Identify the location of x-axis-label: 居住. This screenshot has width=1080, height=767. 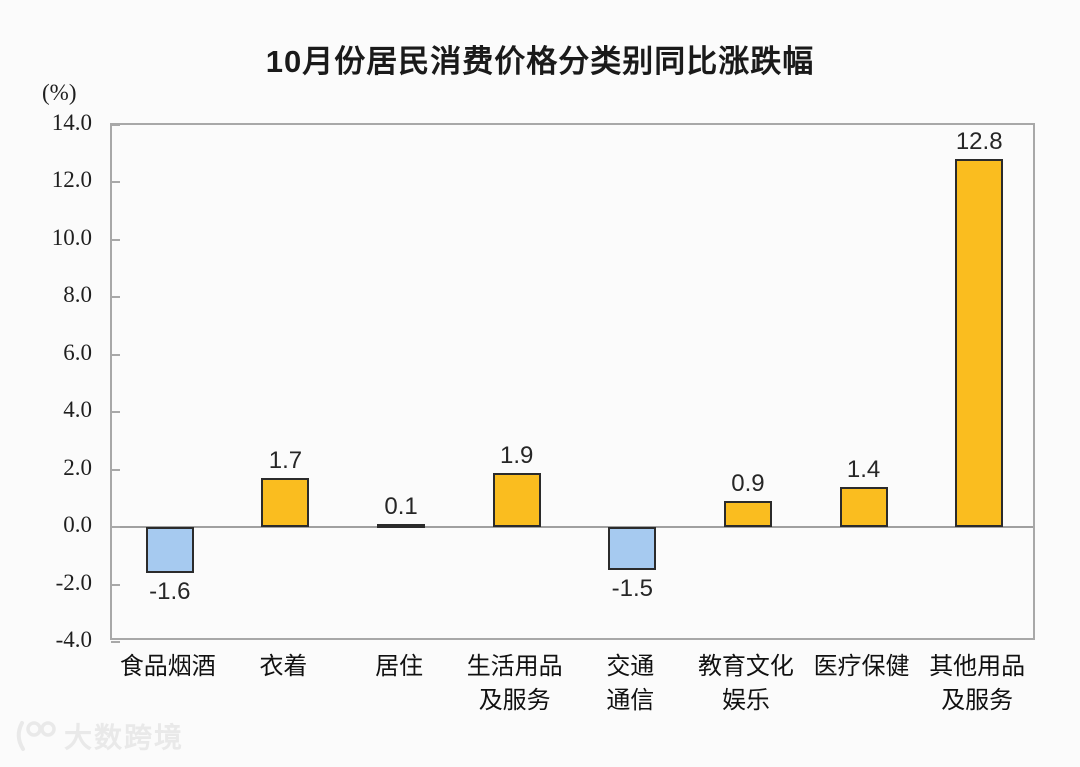
(399, 666).